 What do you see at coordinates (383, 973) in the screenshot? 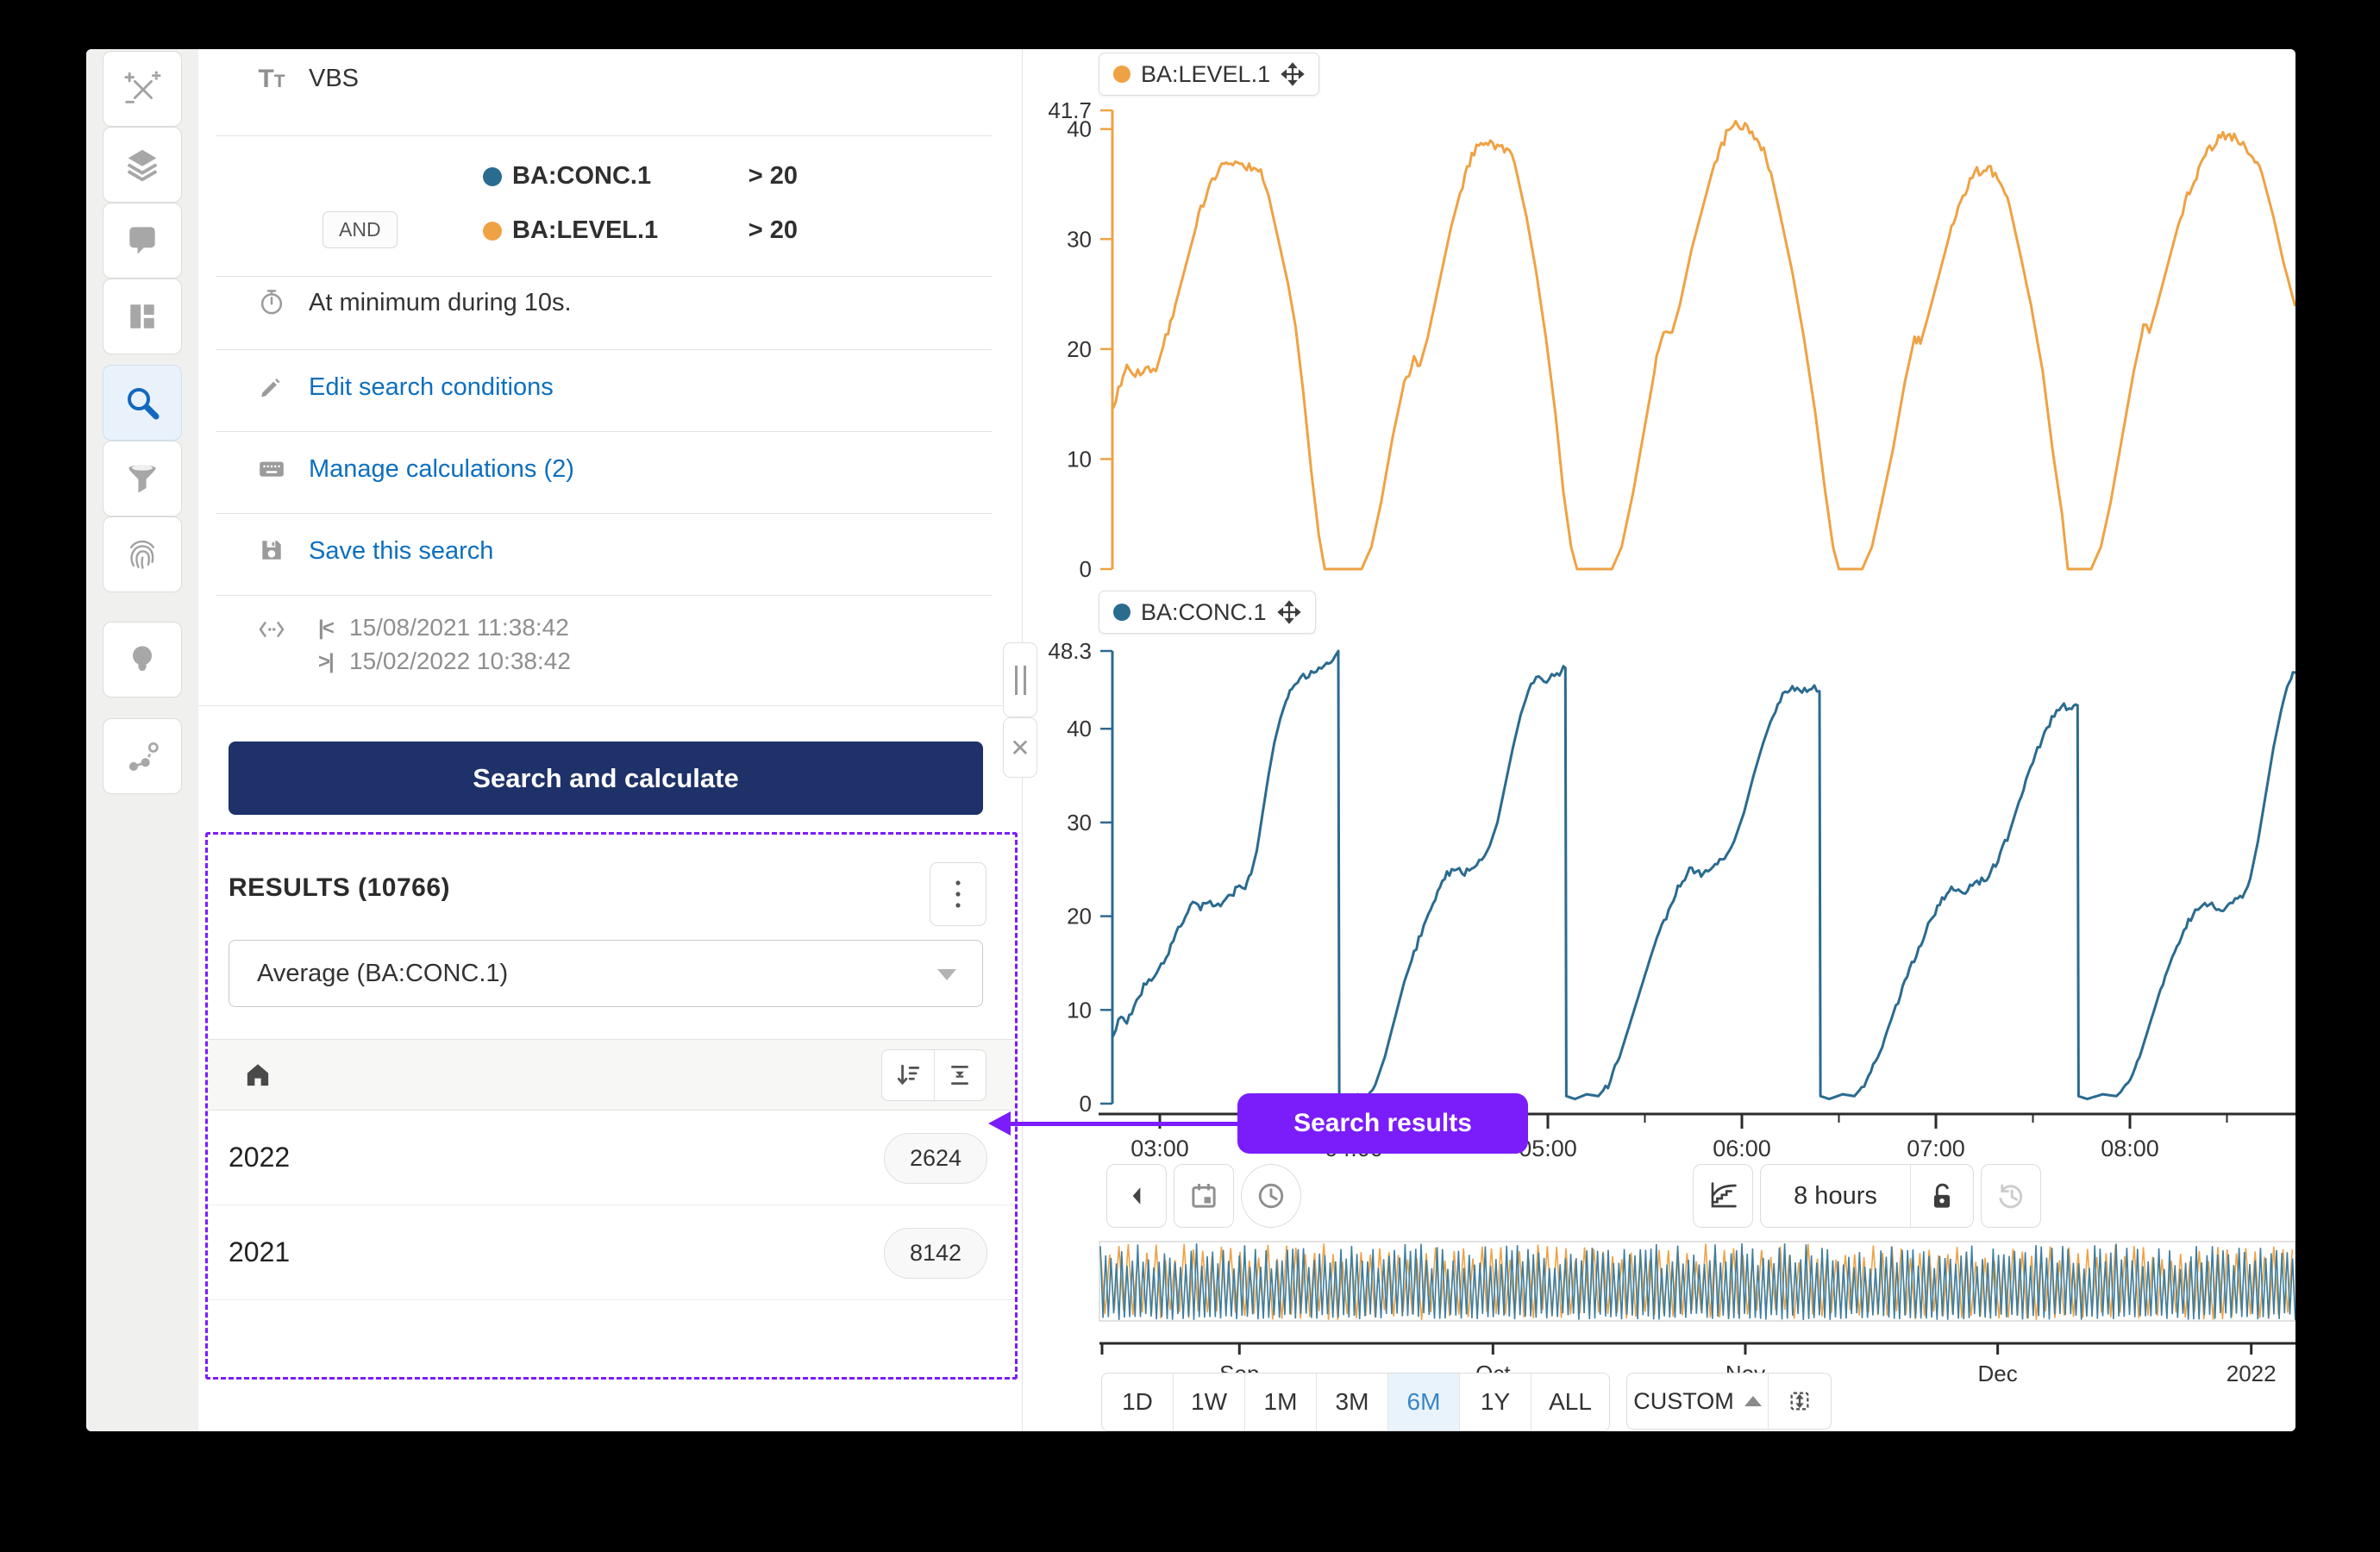
I see `aggregation-selected-value: Average (BA:CONC.1)` at bounding box center [383, 973].